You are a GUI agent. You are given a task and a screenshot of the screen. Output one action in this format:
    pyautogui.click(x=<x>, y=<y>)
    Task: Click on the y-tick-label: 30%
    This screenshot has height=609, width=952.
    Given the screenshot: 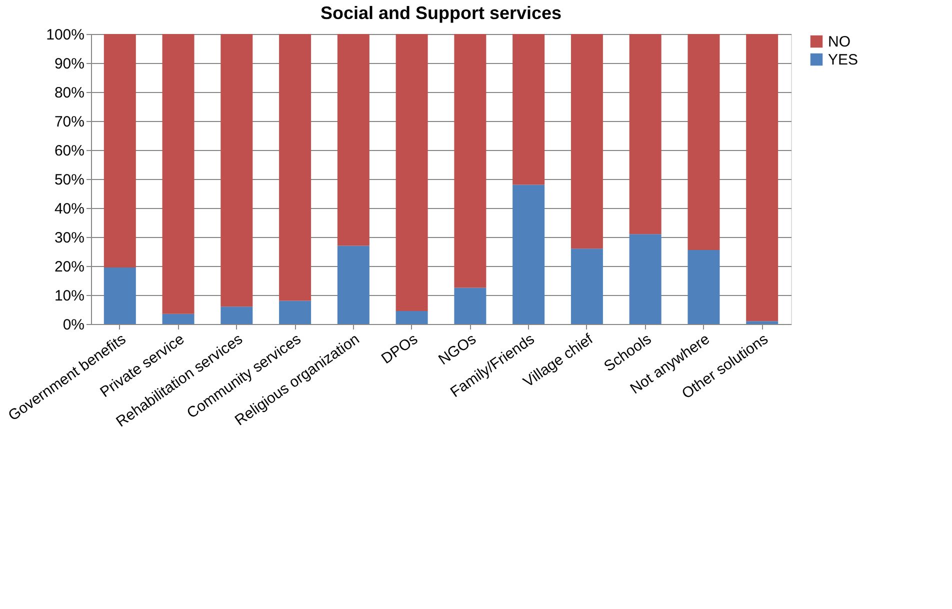 What is the action you would take?
    pyautogui.click(x=69, y=238)
    